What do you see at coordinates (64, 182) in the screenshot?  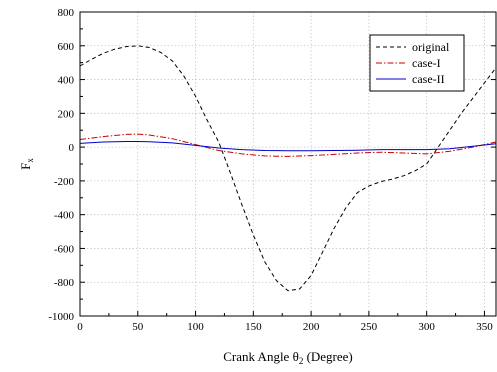 I see `y-tick-label-4: -200` at bounding box center [64, 182].